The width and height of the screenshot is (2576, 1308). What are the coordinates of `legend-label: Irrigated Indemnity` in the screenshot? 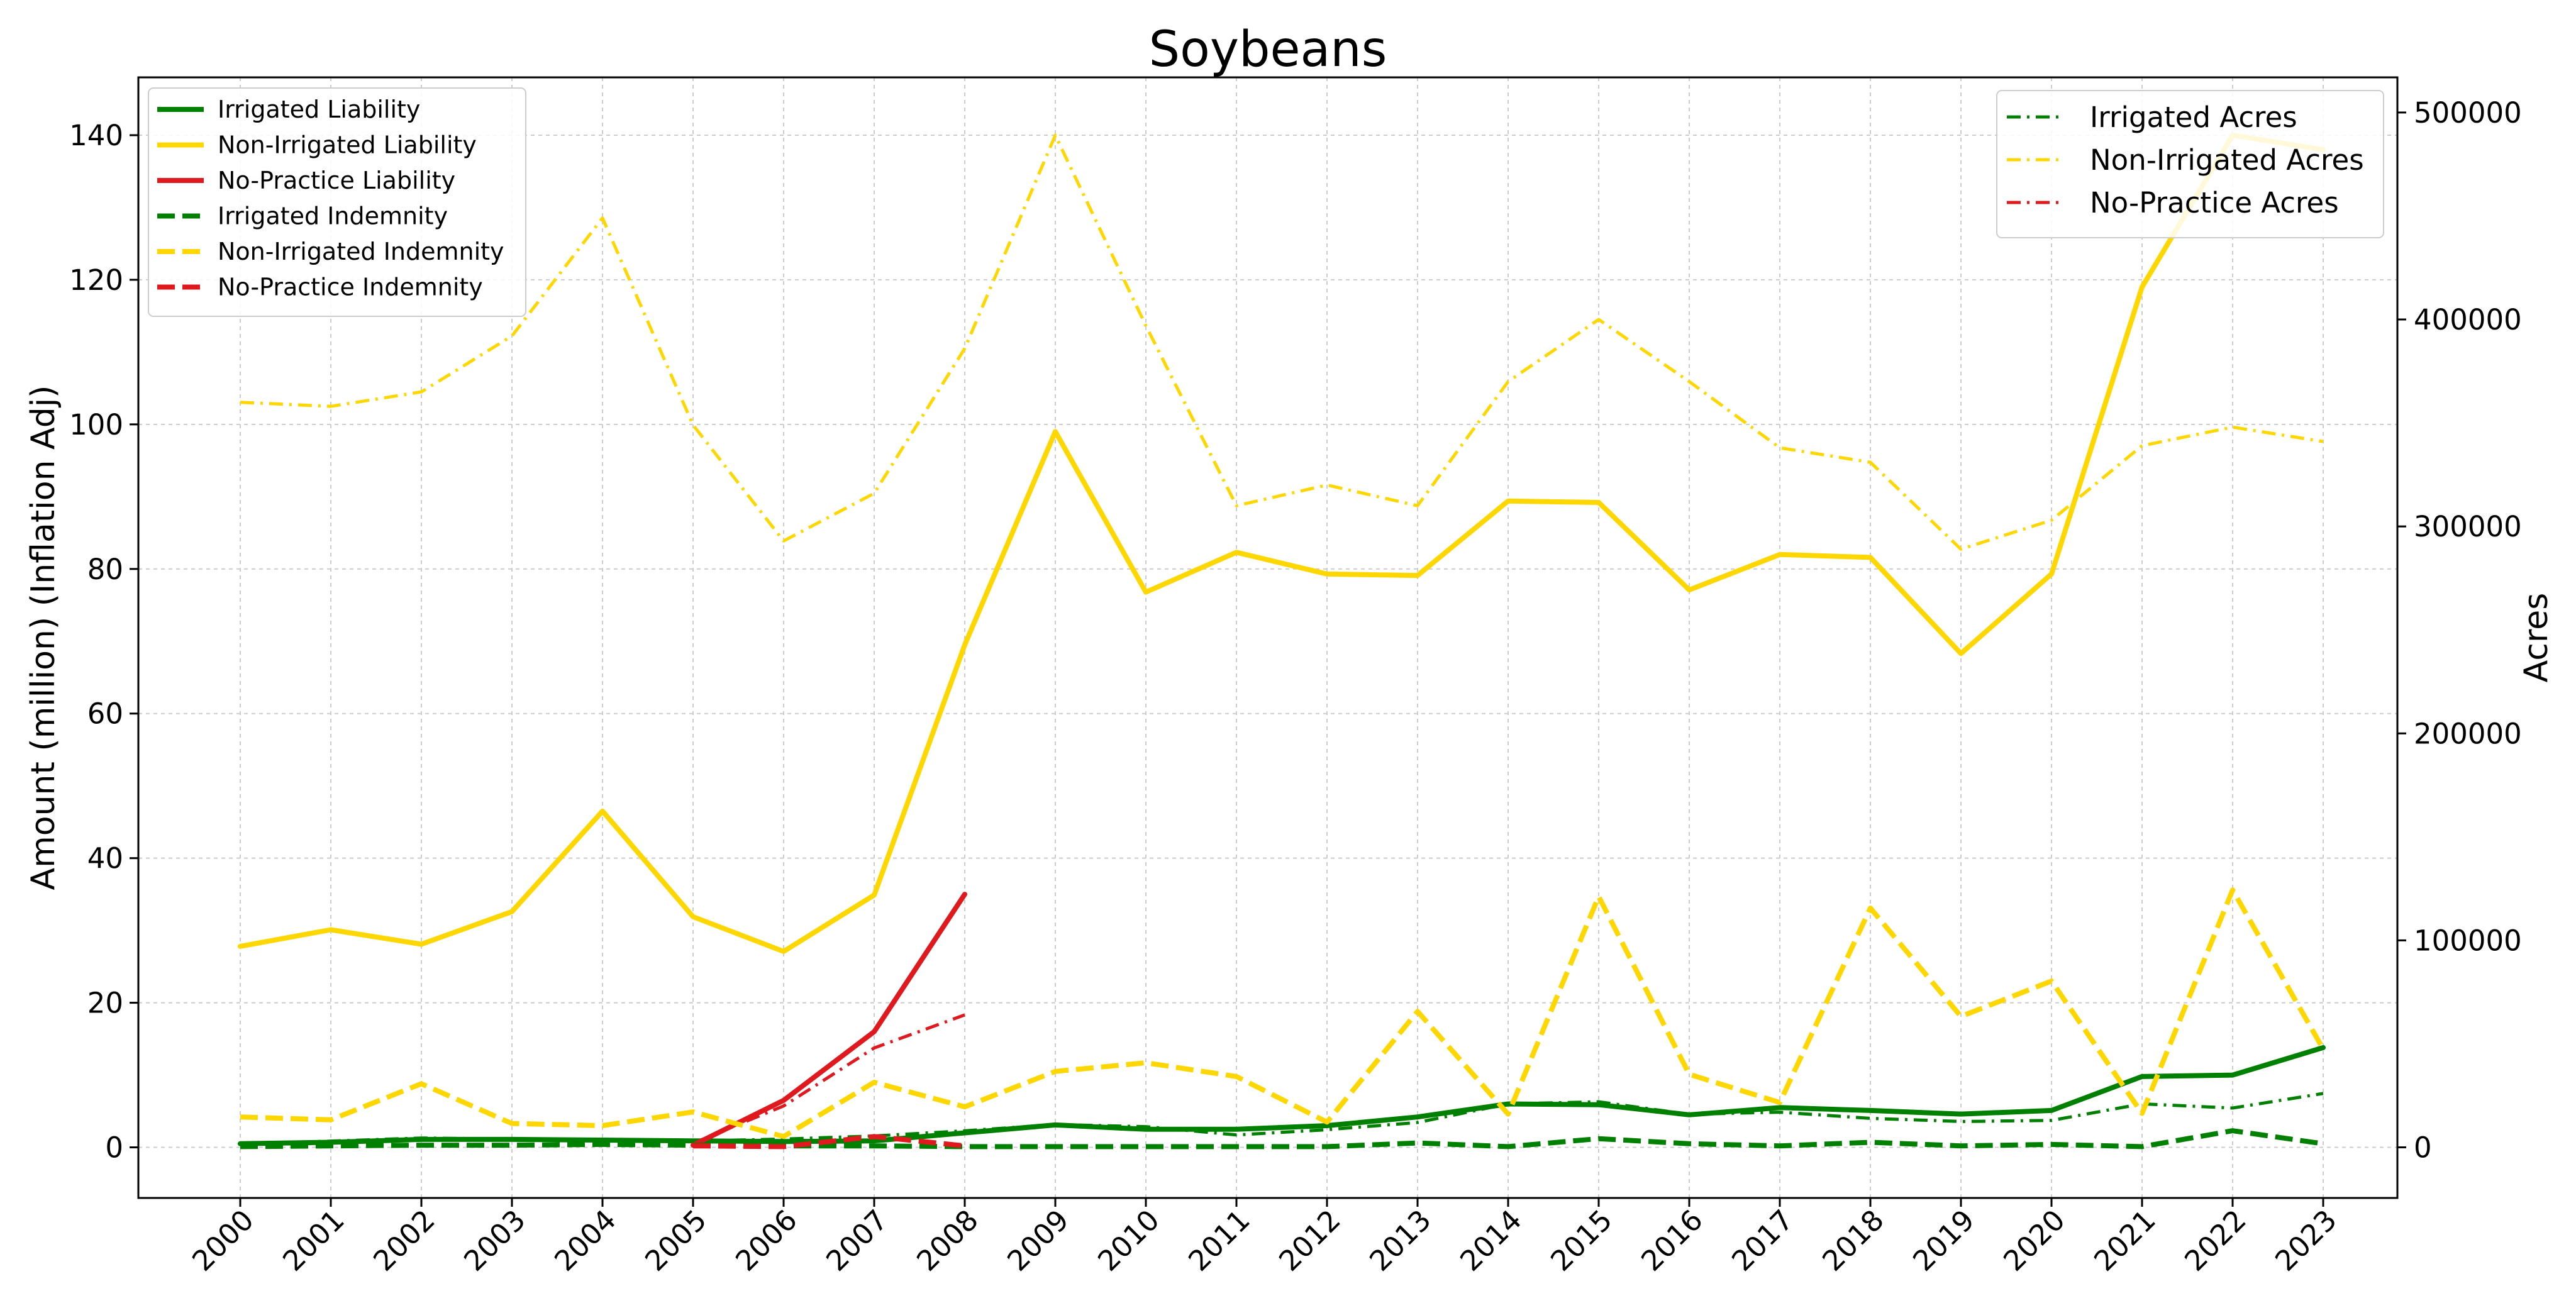 It's located at (333, 216).